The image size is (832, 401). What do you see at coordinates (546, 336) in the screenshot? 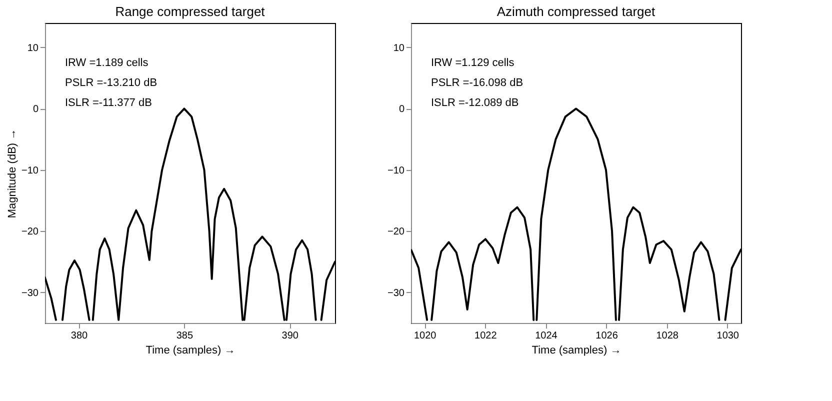
I see `x-tick-label: 1024` at bounding box center [546, 336].